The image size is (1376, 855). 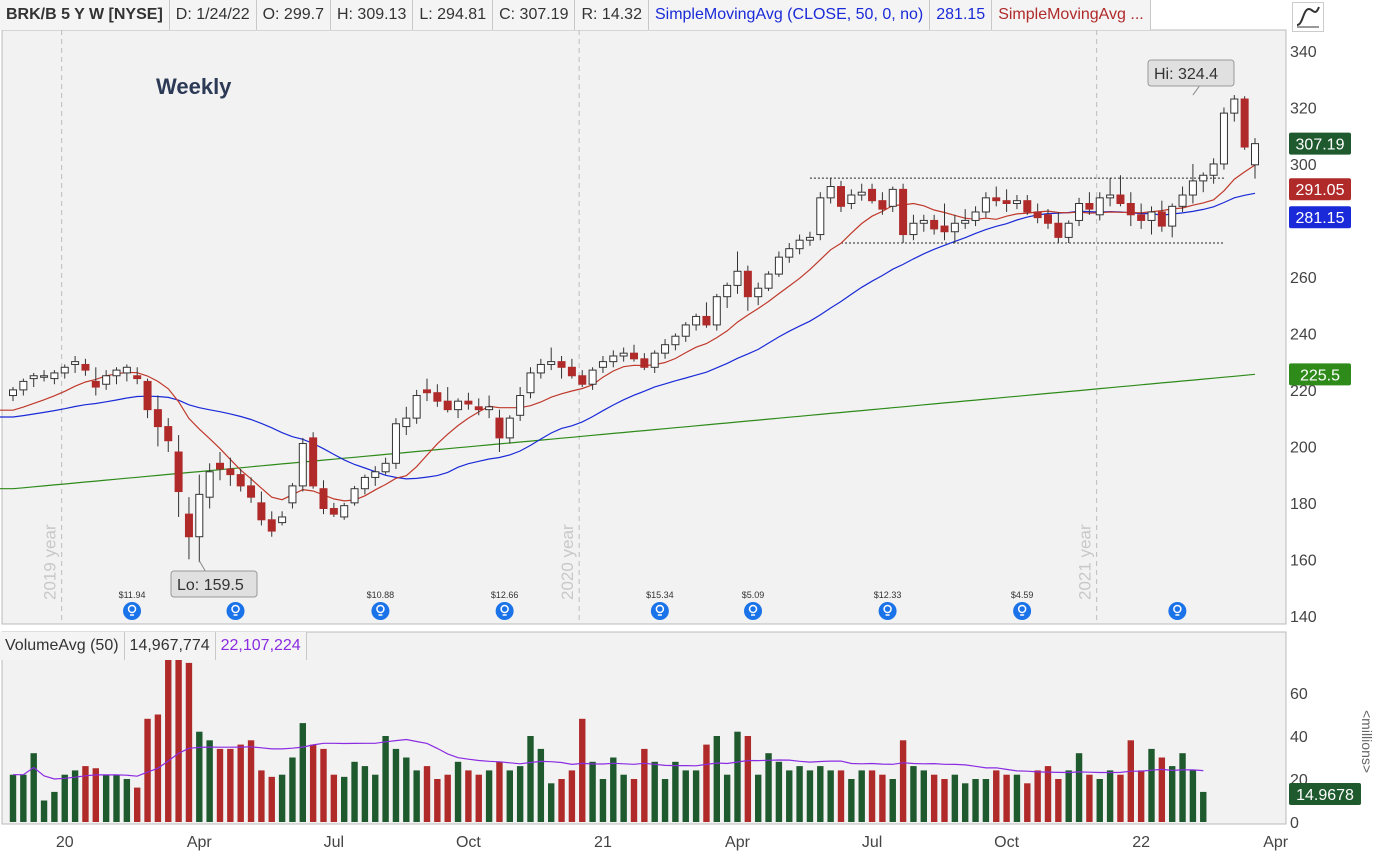 I want to click on sma50-study-label: SimpleMovingAvg (CLOSE, 50, 0, no), so click(x=789, y=15).